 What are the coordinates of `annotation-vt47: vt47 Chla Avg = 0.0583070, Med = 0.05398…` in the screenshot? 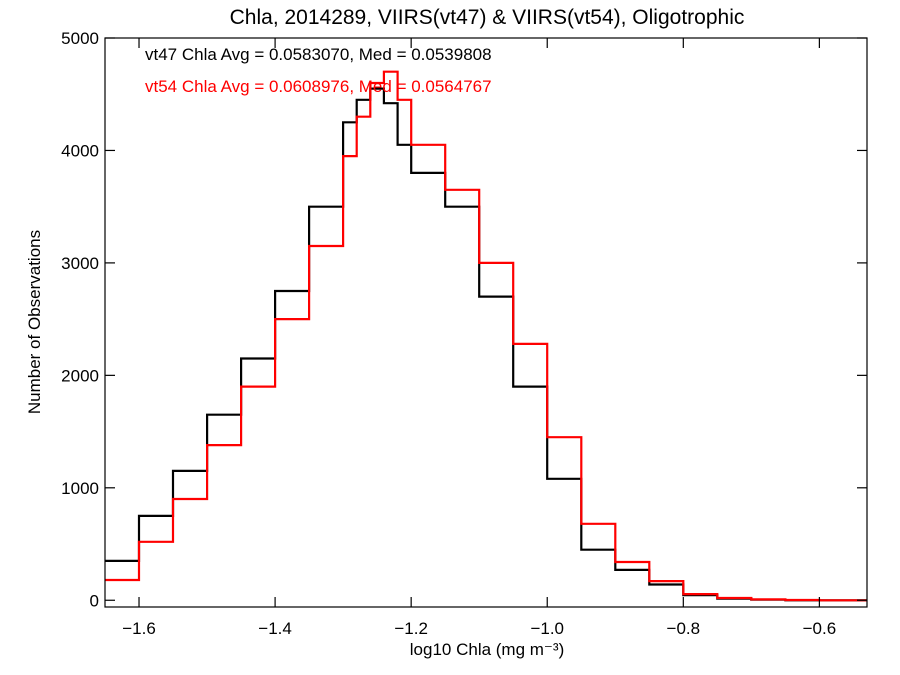 It's located at (318, 54).